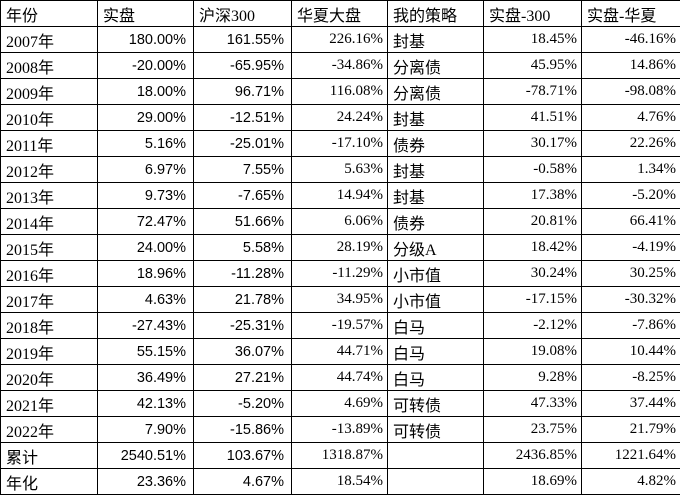  Describe the element at coordinates (49, 481) in the screenshot. I see `year-cell: 年化` at that location.